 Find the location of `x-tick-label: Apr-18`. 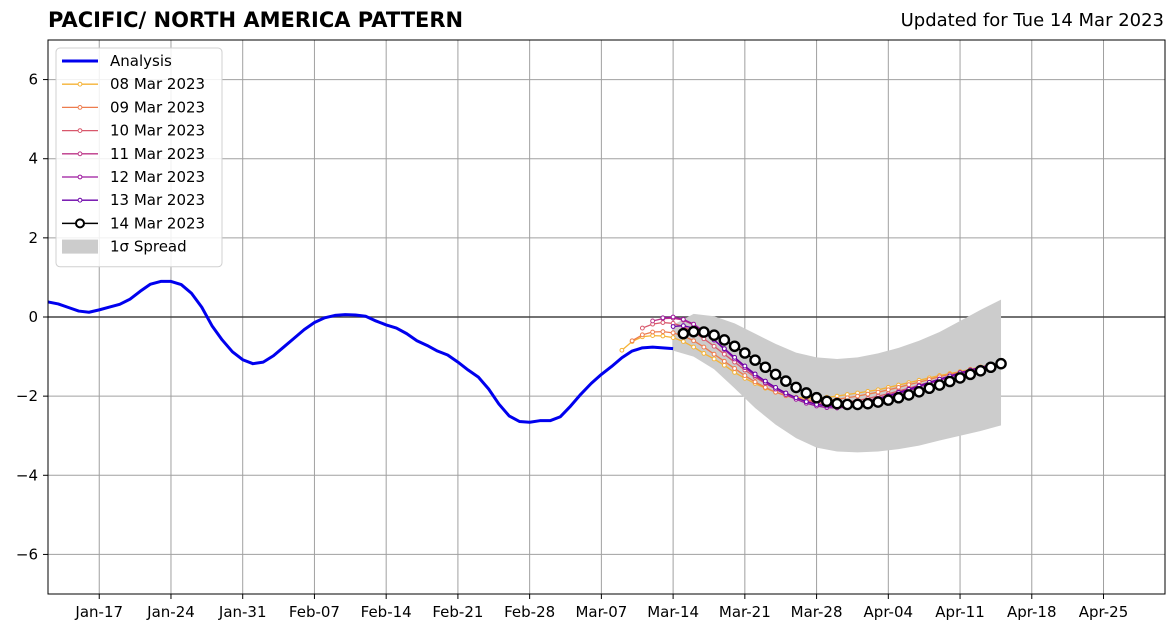

x-tick-label: Apr-18 is located at coordinates (1032, 612).